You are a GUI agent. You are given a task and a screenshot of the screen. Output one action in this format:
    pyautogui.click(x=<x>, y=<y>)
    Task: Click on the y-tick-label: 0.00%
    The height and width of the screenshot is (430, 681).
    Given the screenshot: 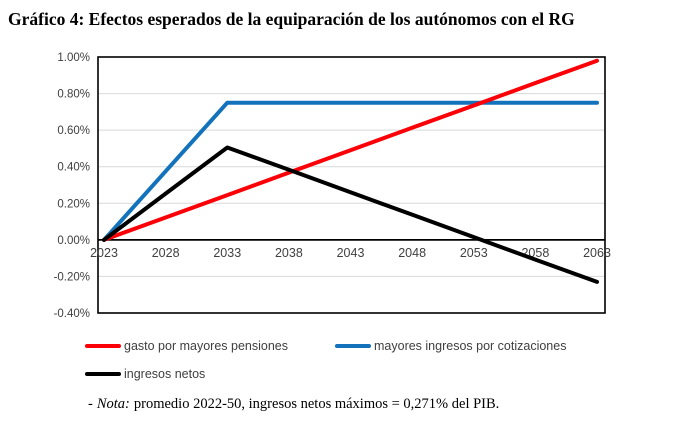 What is the action you would take?
    pyautogui.click(x=73, y=241)
    